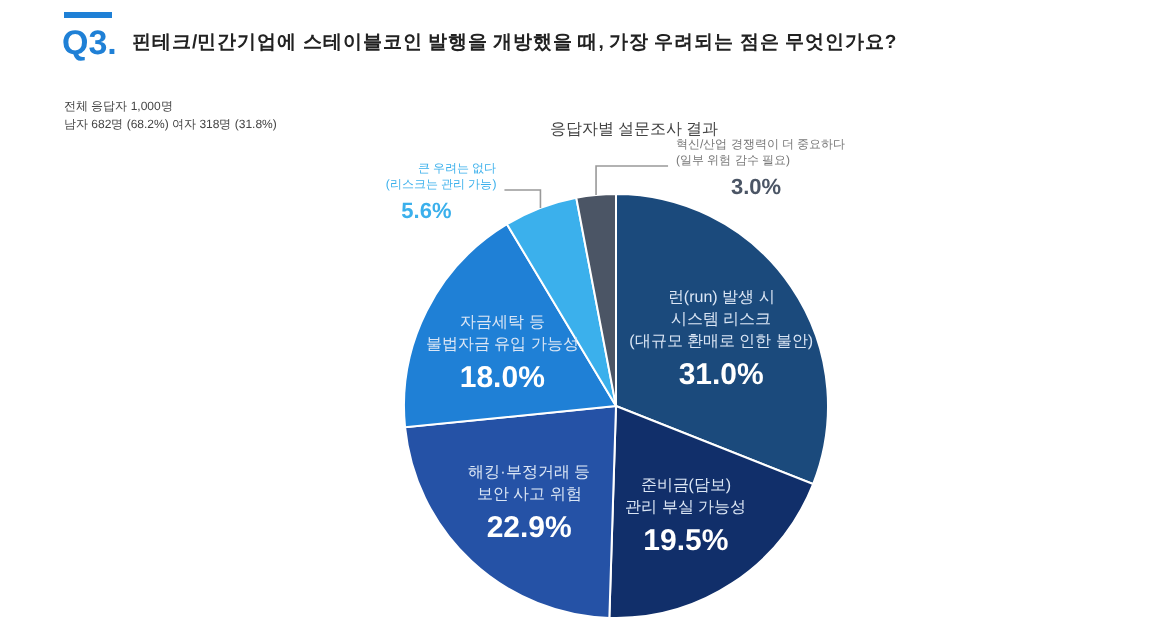  I want to click on data-label: 3.0%, so click(756, 188).